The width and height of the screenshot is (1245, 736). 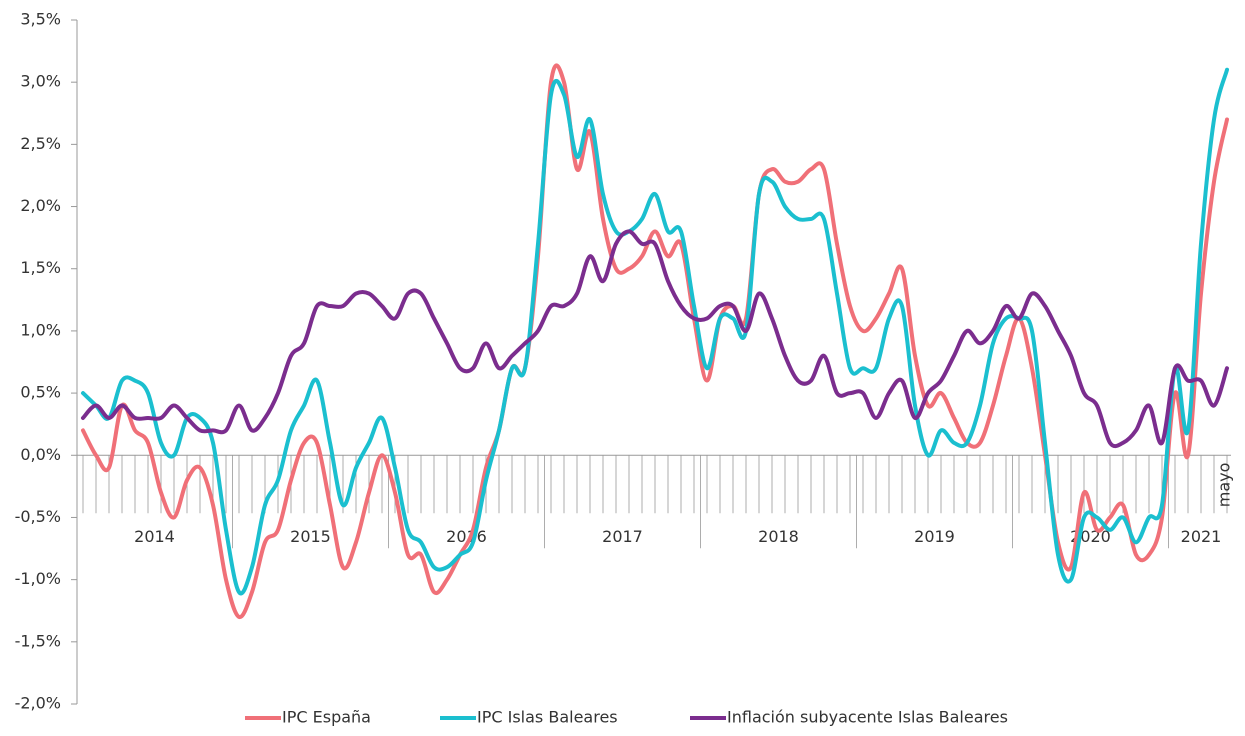 I want to click on y-tick-label: 1,5%, so click(x=40, y=267).